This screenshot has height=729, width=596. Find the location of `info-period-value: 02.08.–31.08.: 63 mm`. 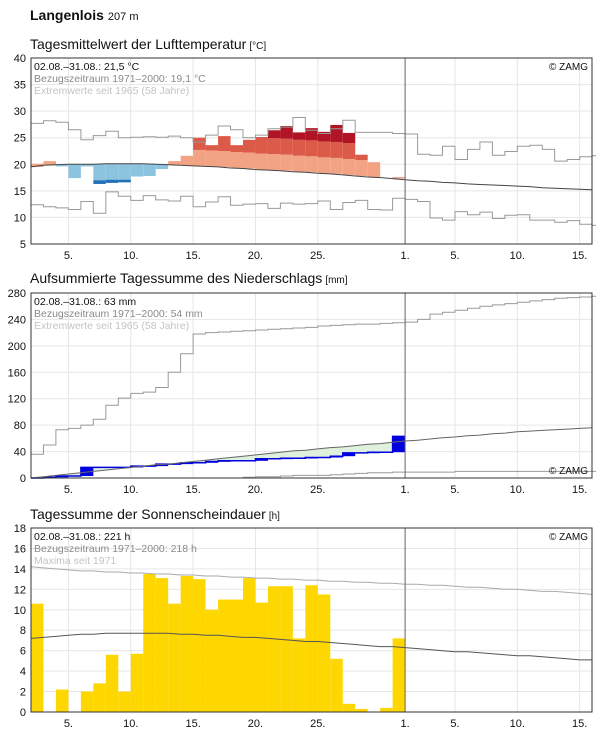

info-period-value: 02.08.–31.08.: 63 mm is located at coordinates (85, 302).